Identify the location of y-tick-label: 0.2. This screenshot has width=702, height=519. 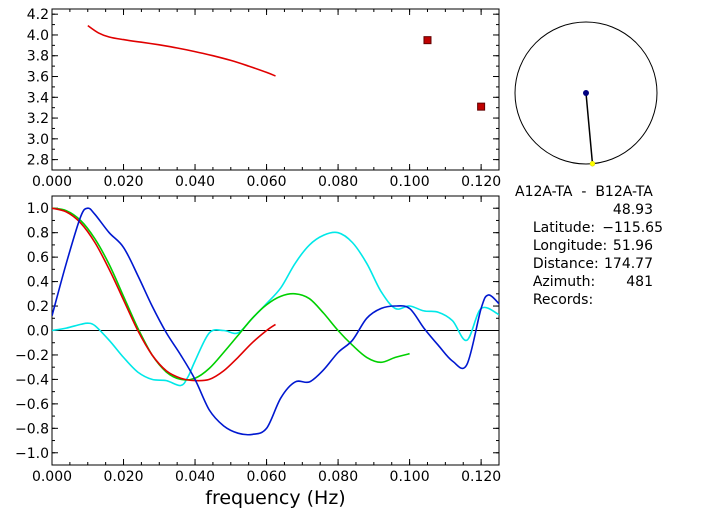
(38, 307).